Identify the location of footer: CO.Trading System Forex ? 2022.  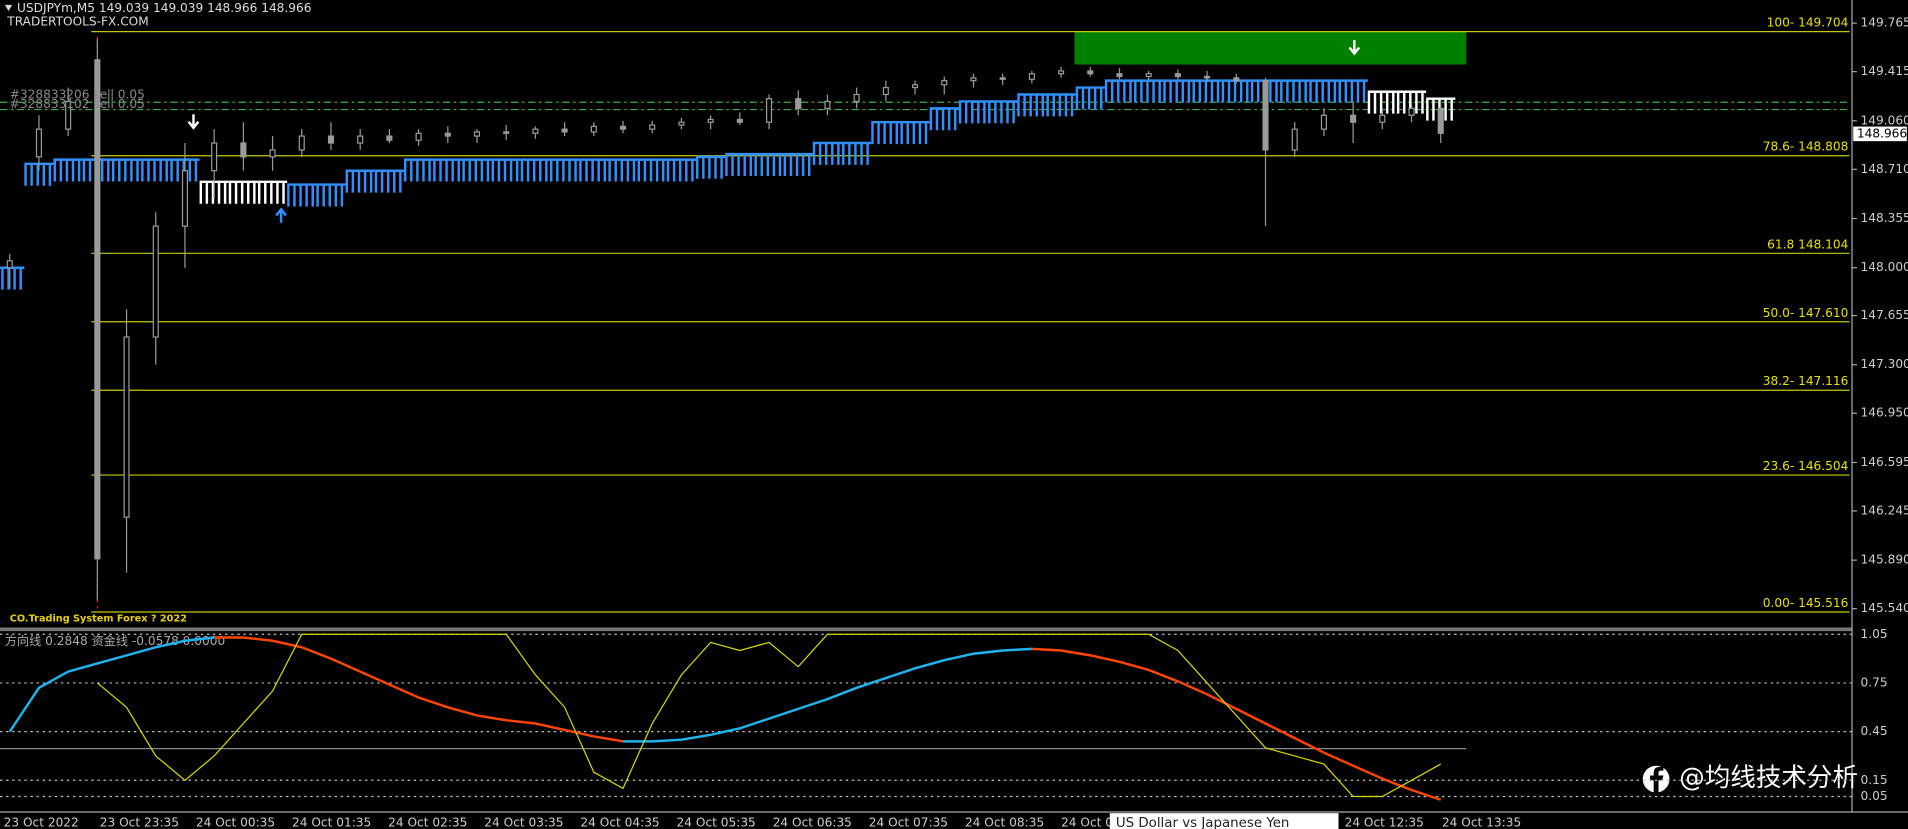
(98, 618).